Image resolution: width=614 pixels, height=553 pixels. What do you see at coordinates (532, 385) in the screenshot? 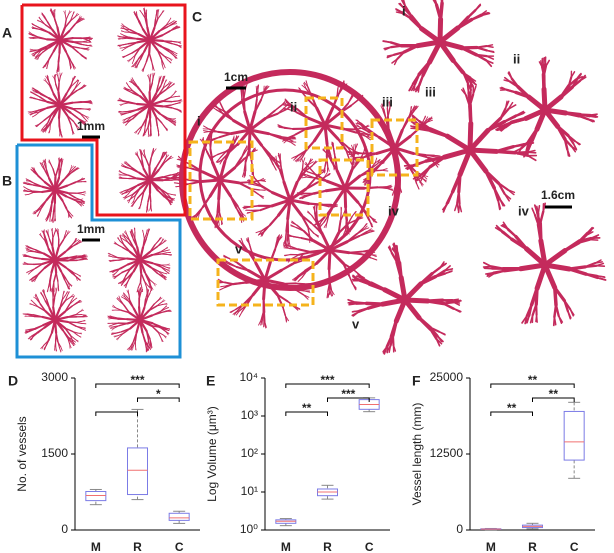
I see `significance-bracket` at bounding box center [532, 385].